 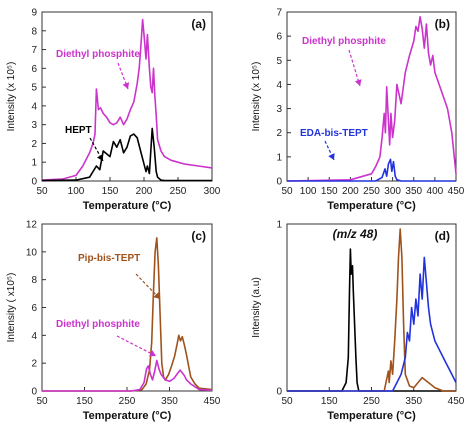 What do you see at coordinates (32, 252) in the screenshot?
I see `y-tick-label: 10` at bounding box center [32, 252].